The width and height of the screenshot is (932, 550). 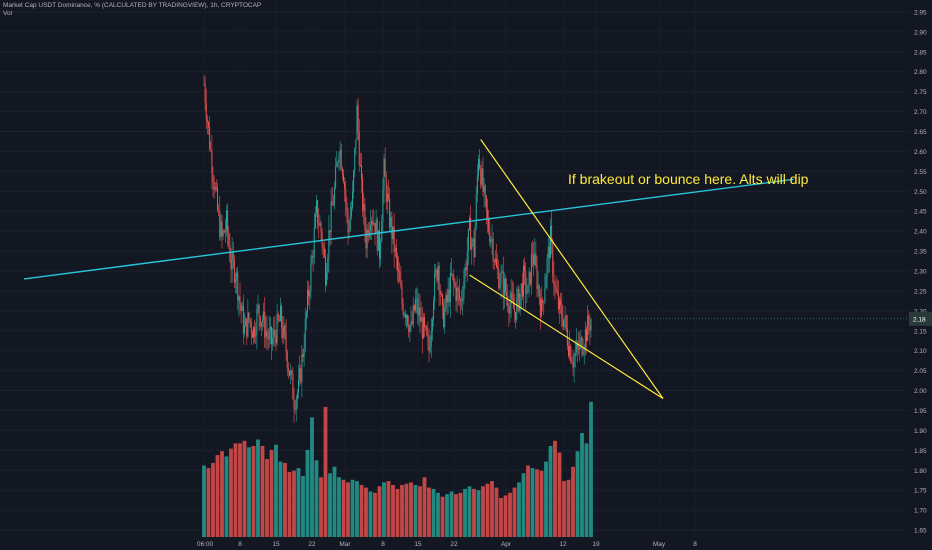 What do you see at coordinates (920, 451) in the screenshot?
I see `y-tick-label: 1.85` at bounding box center [920, 451].